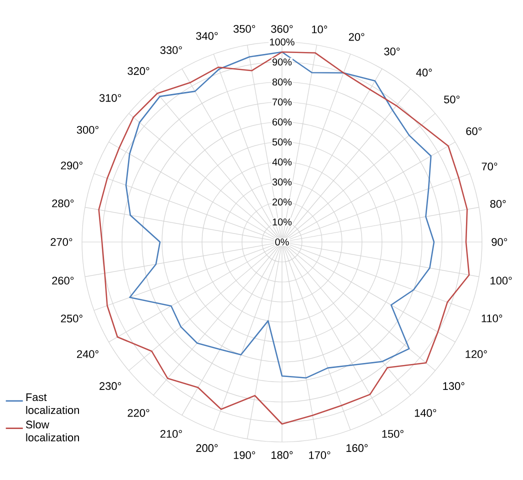 Image resolution: width=523 pixels, height=480 pixels. What do you see at coordinates (320, 30) in the screenshot?
I see `spoke-label: 10°` at bounding box center [320, 30].